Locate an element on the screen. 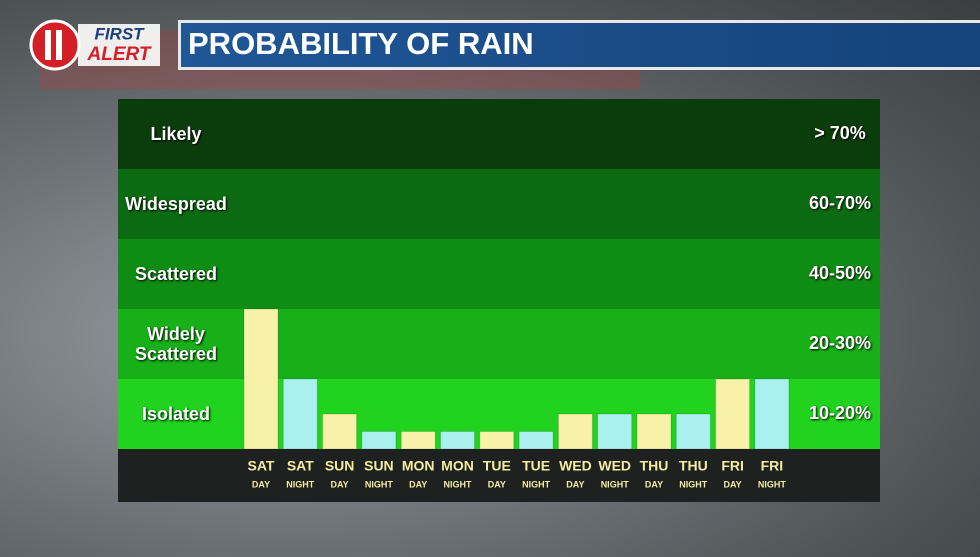 Image resolution: width=980 pixels, height=557 pixels. band-label: Widely Scattered is located at coordinates (176, 344).